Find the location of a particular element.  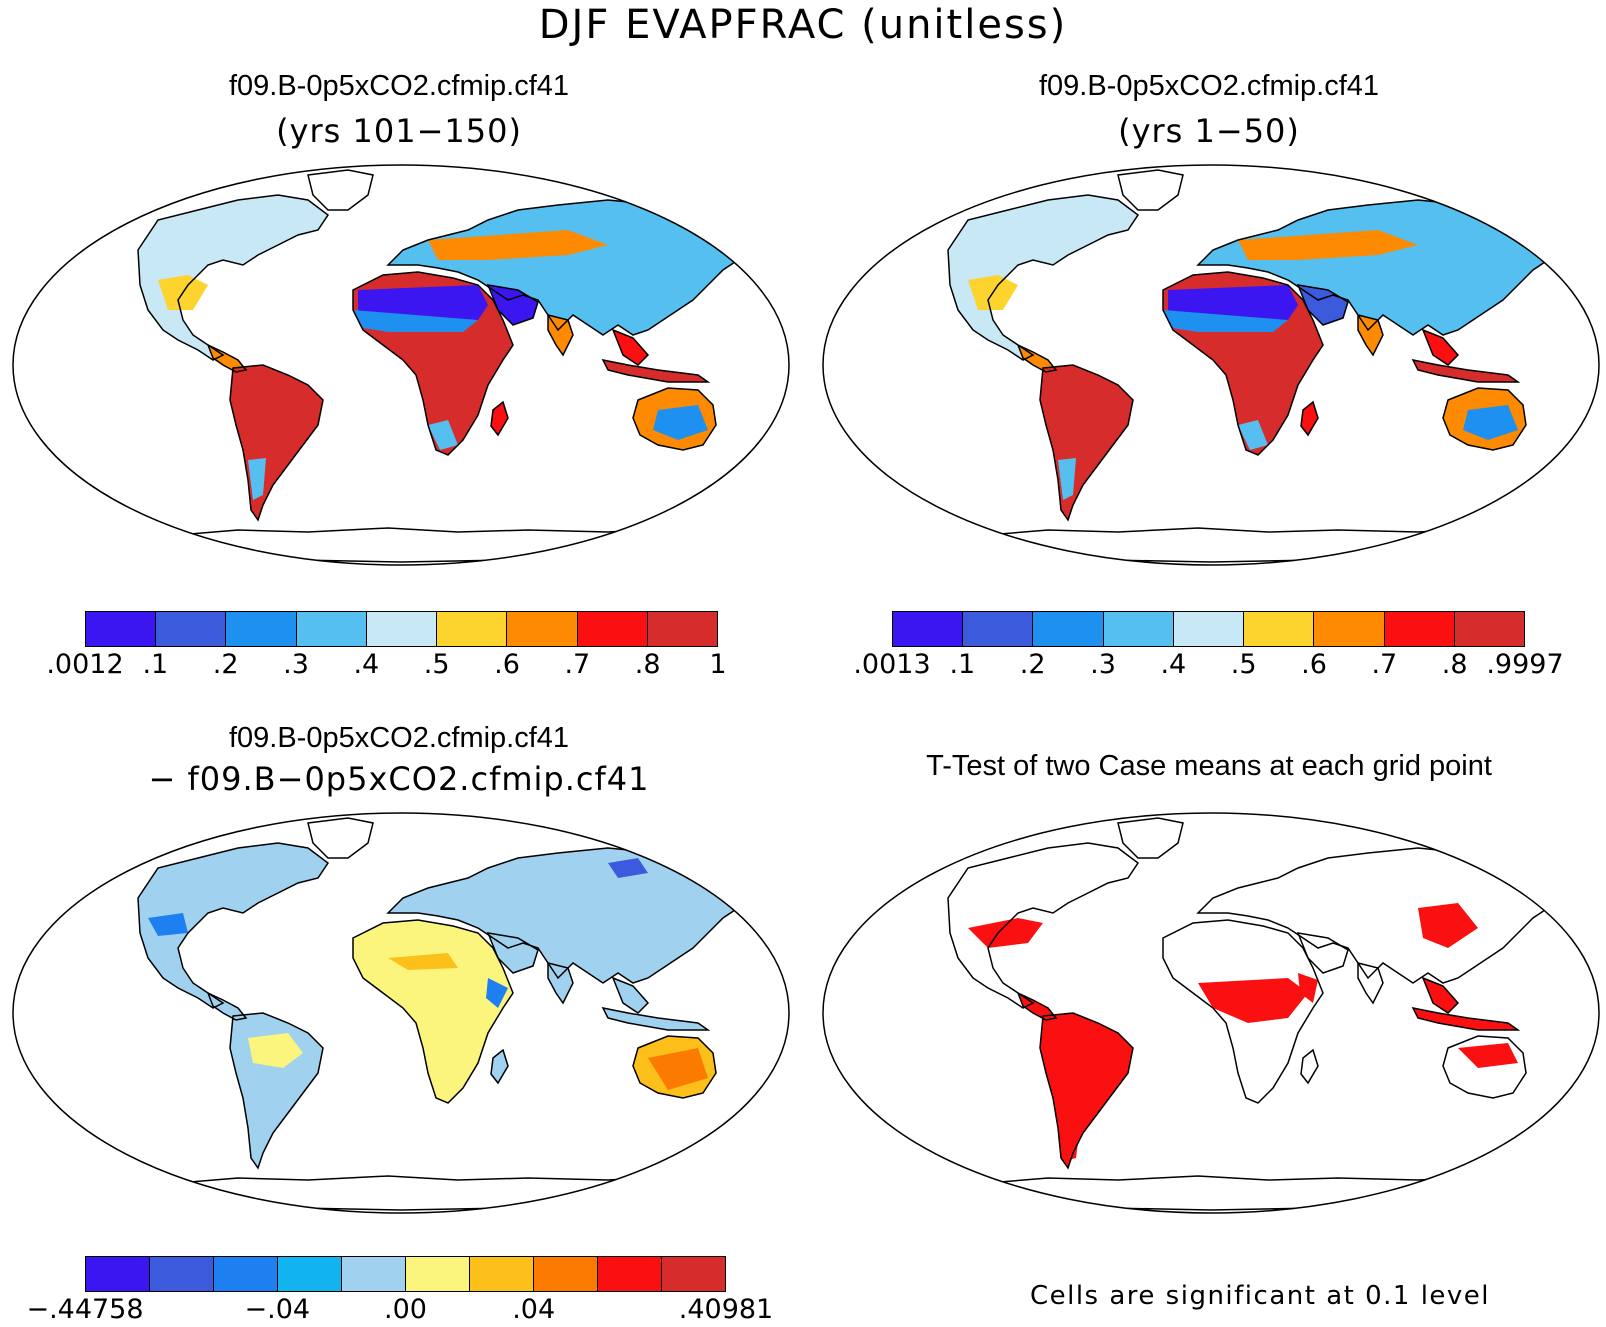

coastline-australia is located at coordinates (674, 419).